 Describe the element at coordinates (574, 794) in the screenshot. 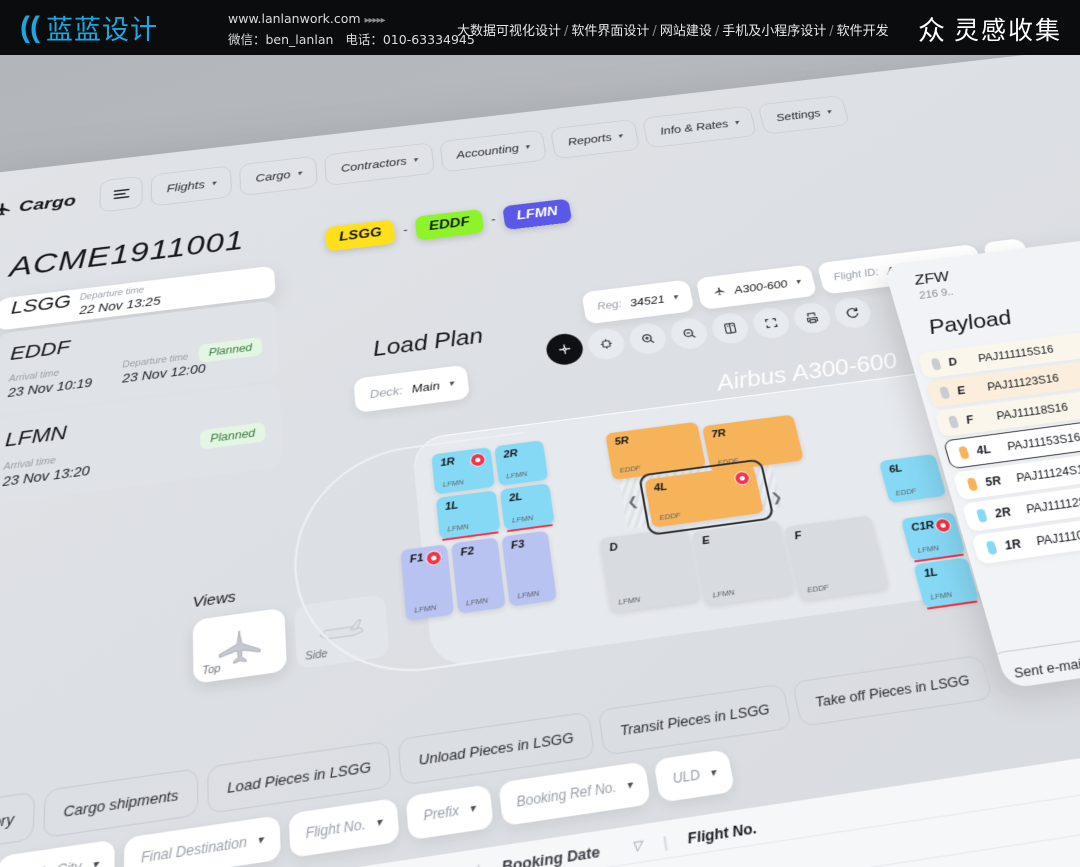

I see `filter-select: Booking Ref No. ▾` at that location.